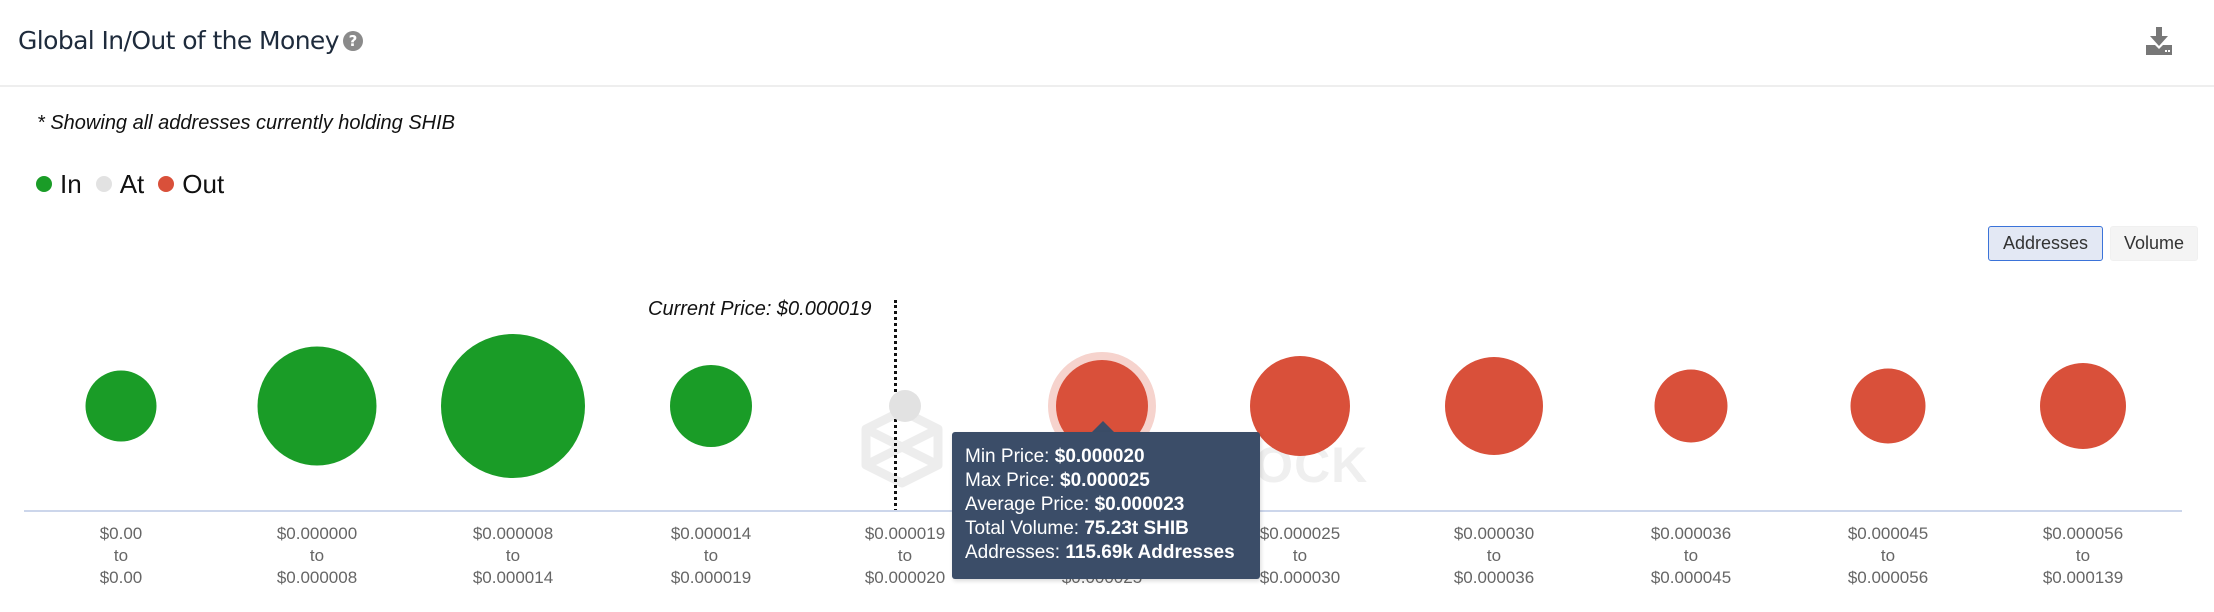 This screenshot has width=2214, height=612. What do you see at coordinates (166, 184) in the screenshot?
I see `legend-dot-out-icon` at bounding box center [166, 184].